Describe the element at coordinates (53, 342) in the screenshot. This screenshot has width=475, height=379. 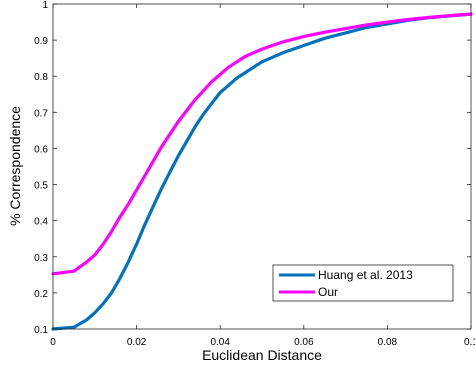
I see `x-tick-label: 0` at that location.